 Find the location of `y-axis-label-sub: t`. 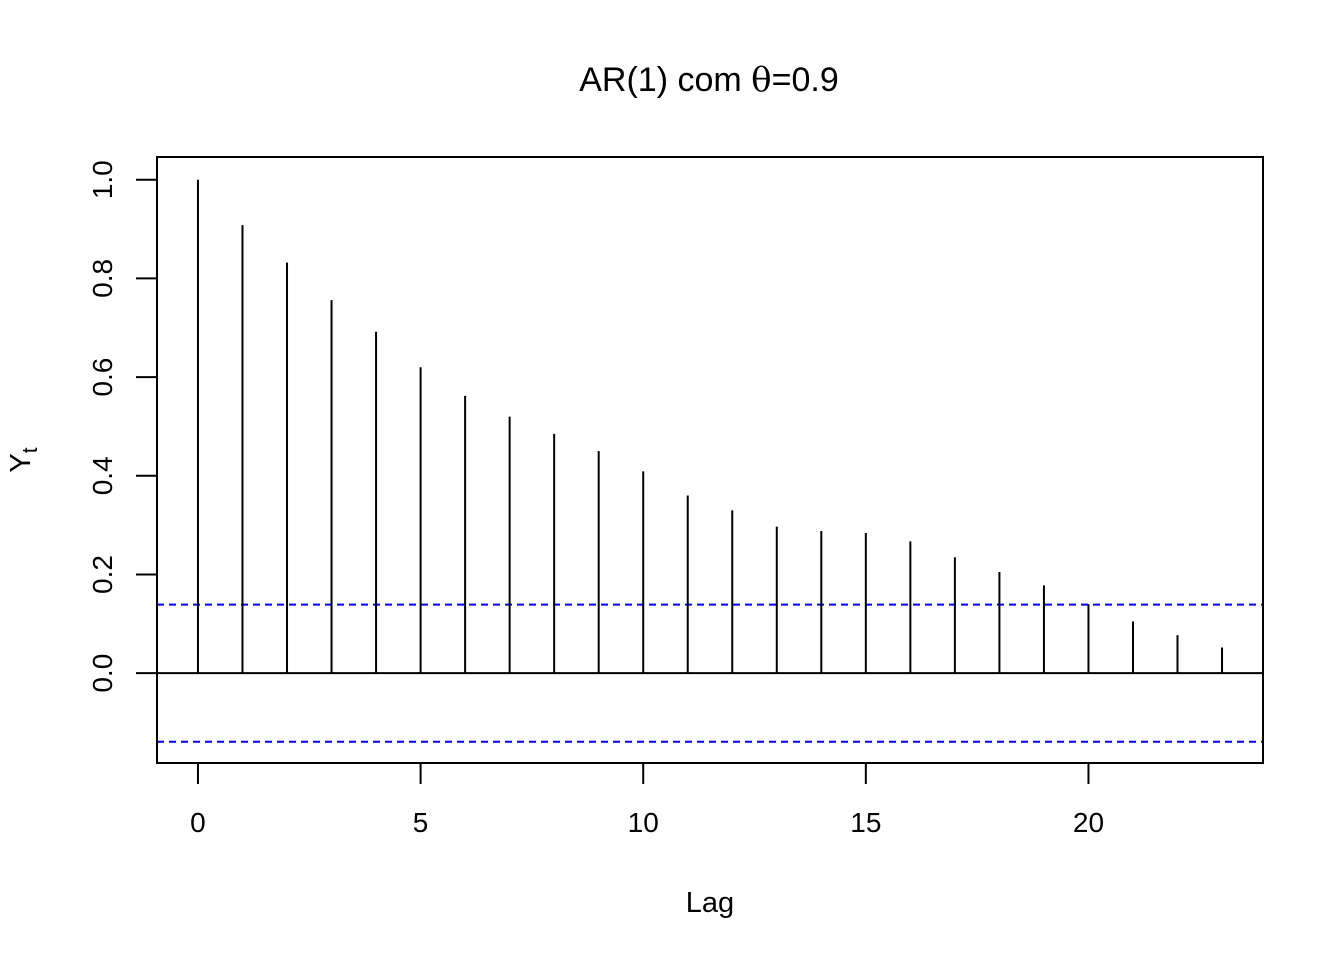

y-axis-label-sub: t is located at coordinates (30, 450).